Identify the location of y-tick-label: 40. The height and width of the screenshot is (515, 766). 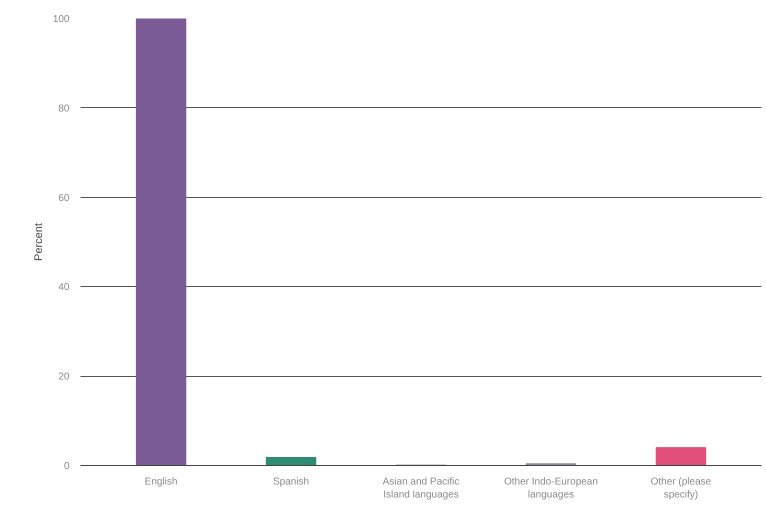
(64, 288).